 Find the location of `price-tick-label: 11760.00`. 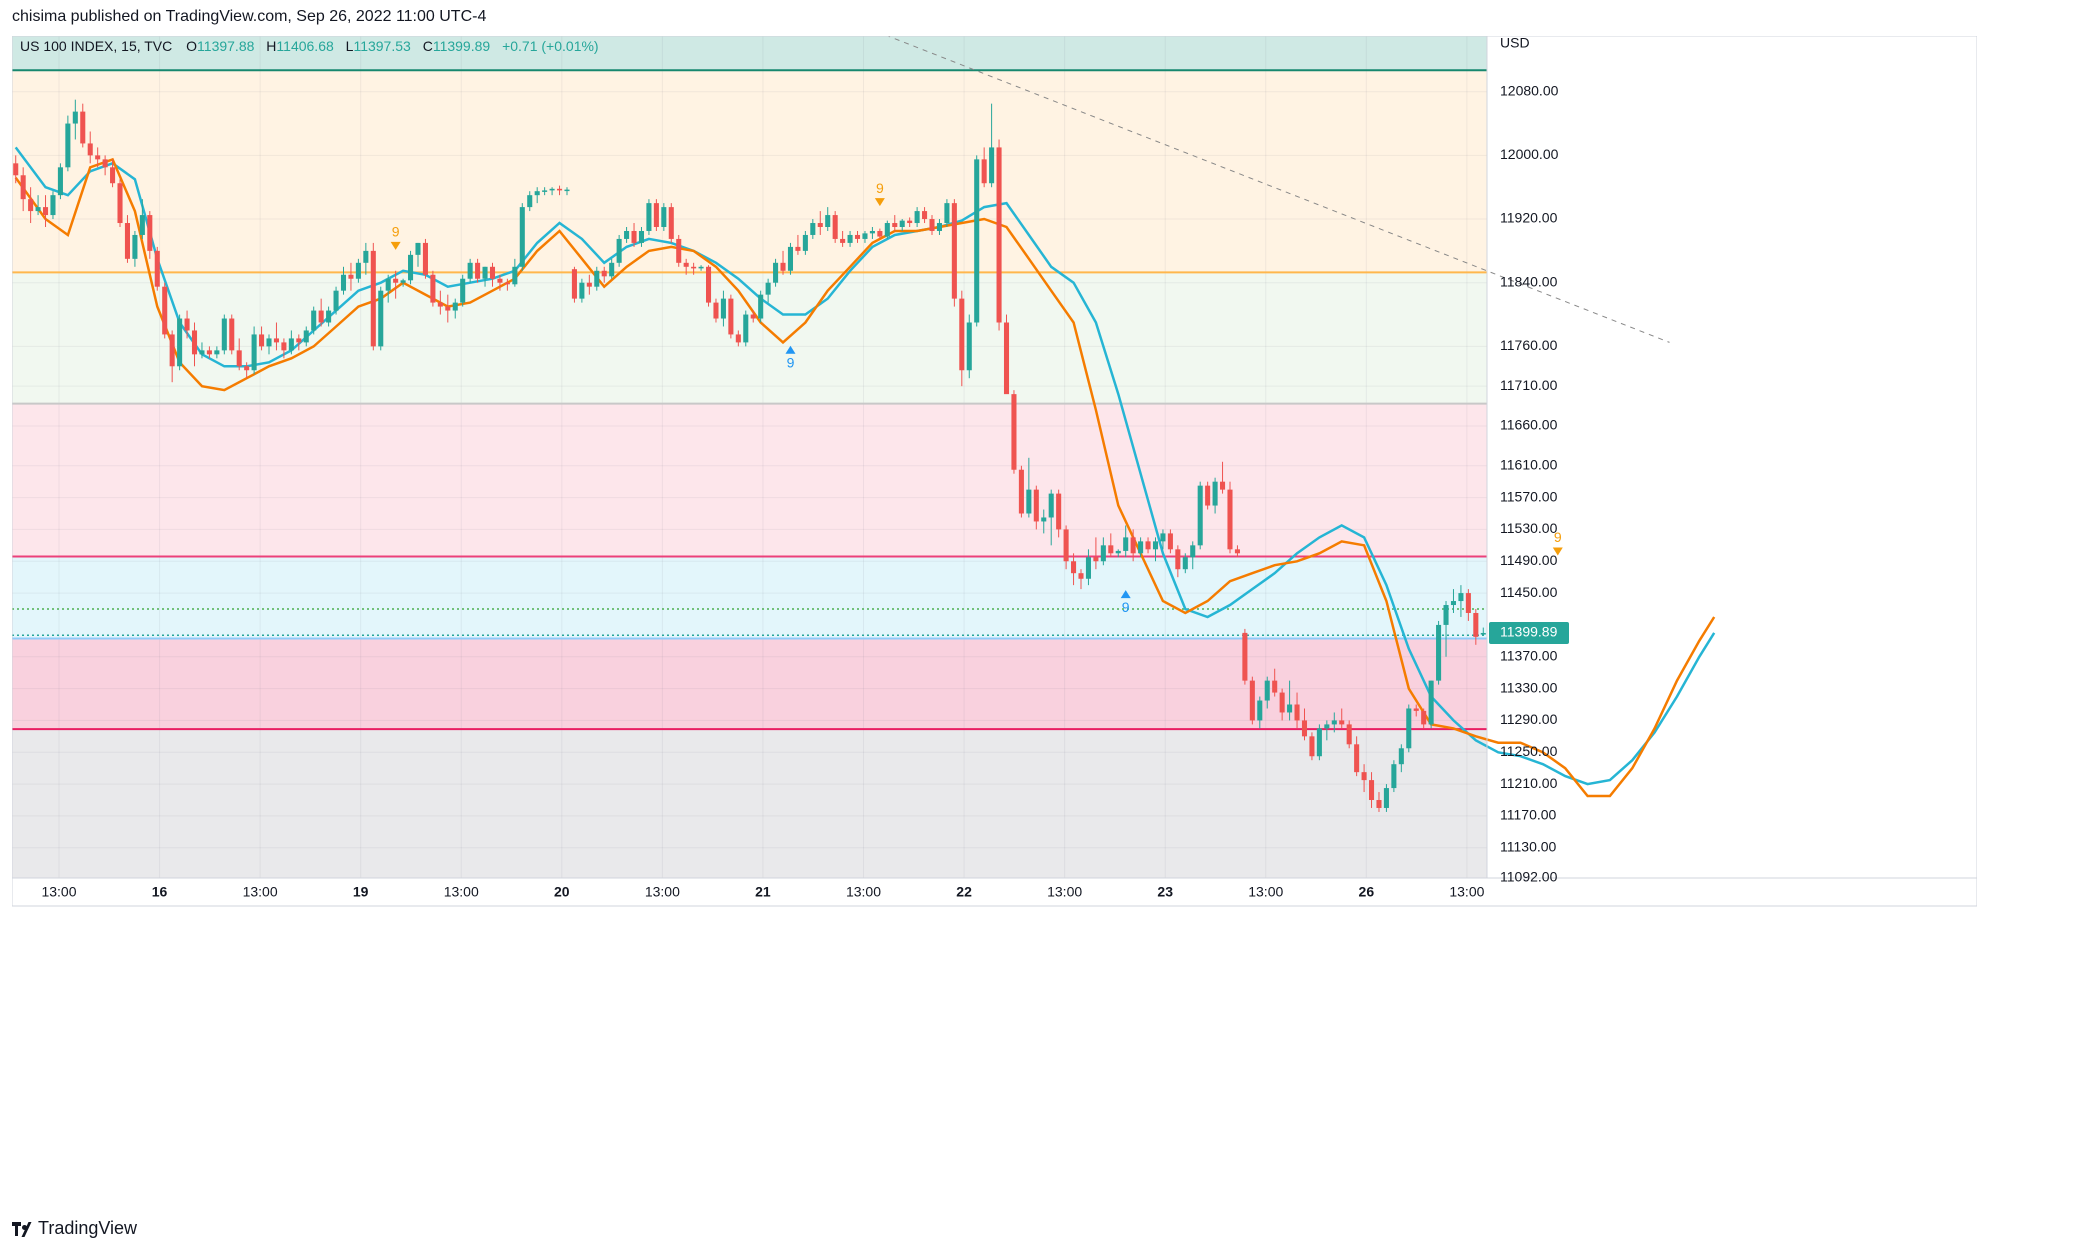

price-tick-label: 11760.00 is located at coordinates (1529, 345).